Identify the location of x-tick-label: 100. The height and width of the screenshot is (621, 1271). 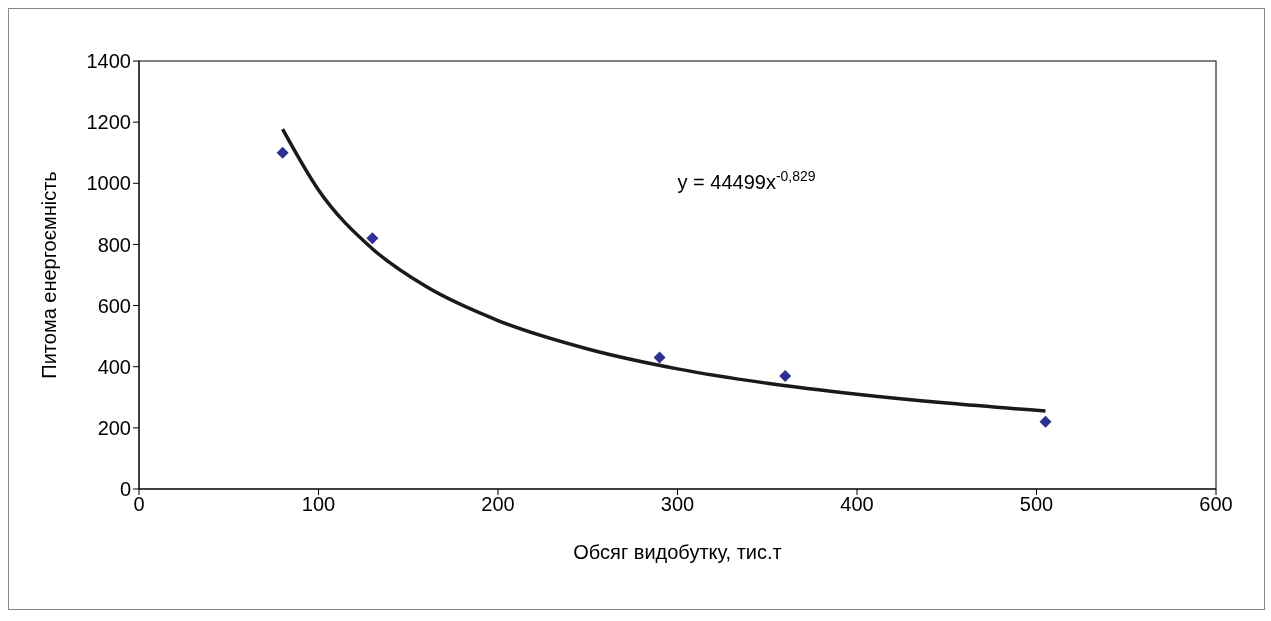
(318, 504).